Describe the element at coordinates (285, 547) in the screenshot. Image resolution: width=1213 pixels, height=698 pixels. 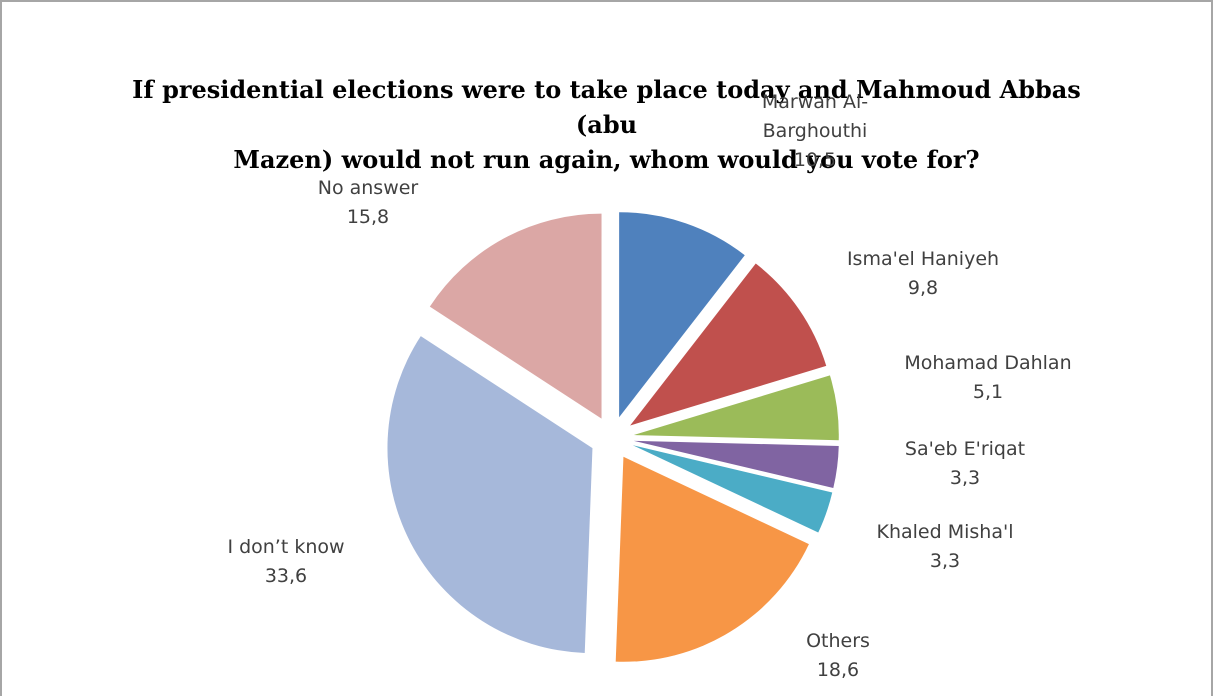
I see `data-label-name: I don’t know` at that location.